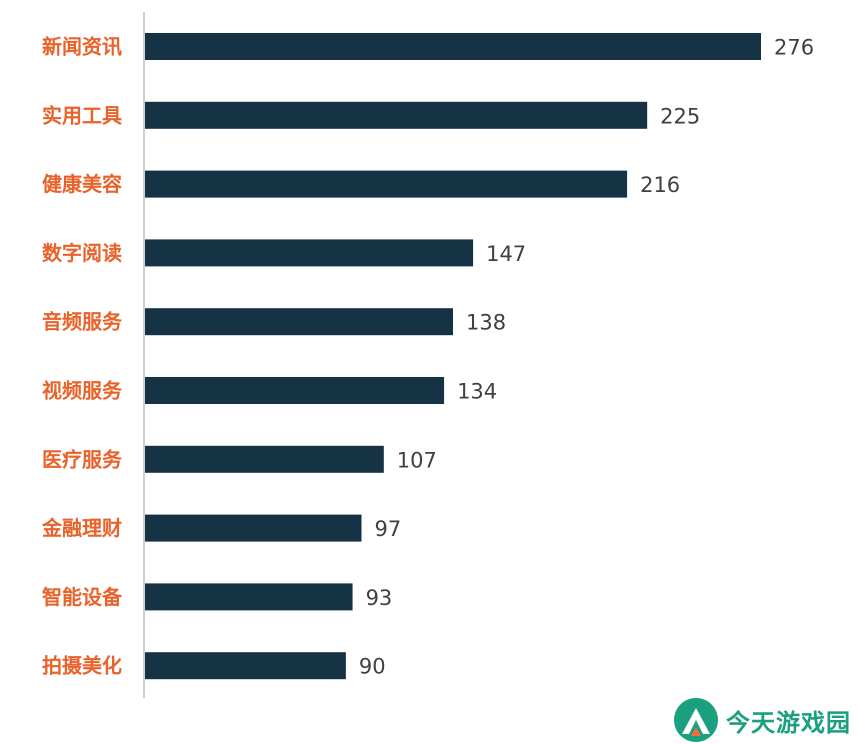  Describe the element at coordinates (82, 391) in the screenshot. I see `category-label: 视频服务` at that location.